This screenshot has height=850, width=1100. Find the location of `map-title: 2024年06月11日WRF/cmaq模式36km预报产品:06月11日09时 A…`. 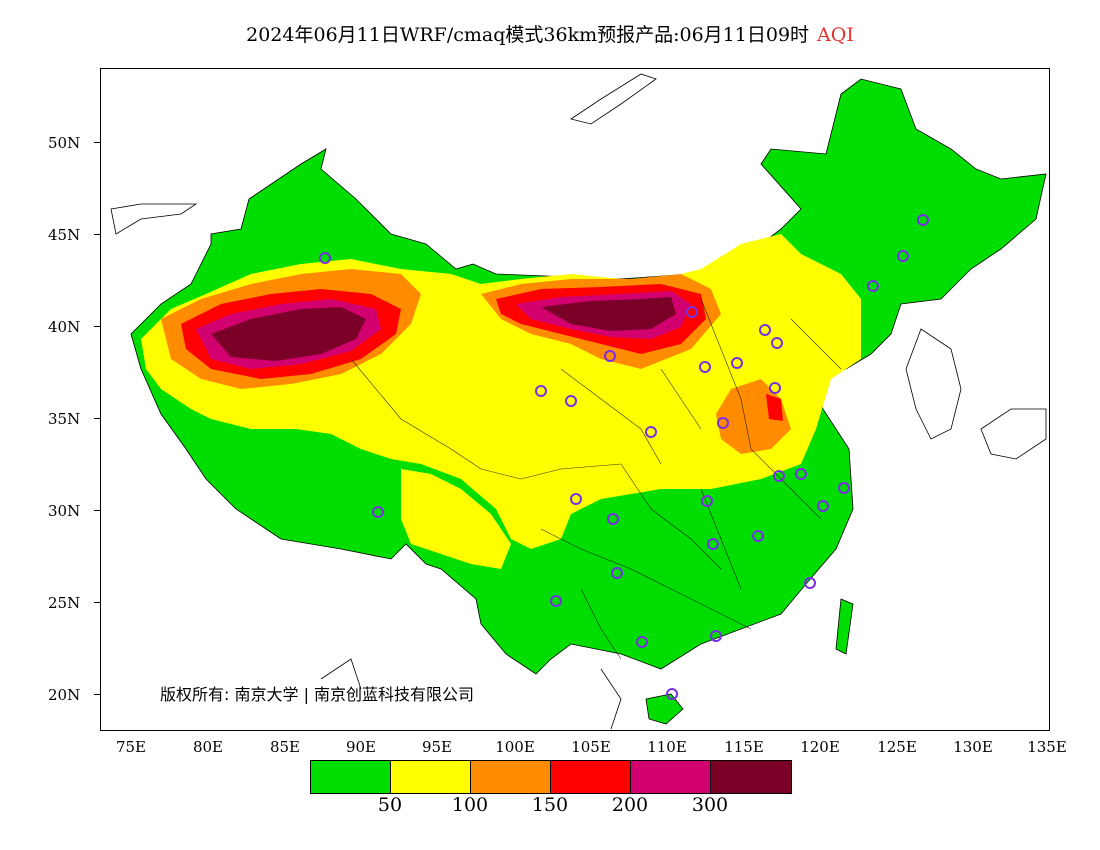

map-title: 2024年06月11日WRF/cmaq模式36km预报产品:06月11日09时 A… is located at coordinates (550, 33).